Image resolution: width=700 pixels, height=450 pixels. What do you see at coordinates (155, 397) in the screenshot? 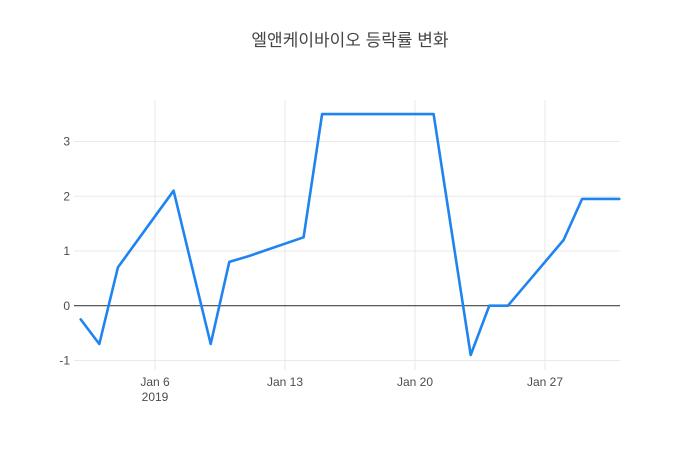
I see `x-tick-year-label: 2019` at bounding box center [155, 397].